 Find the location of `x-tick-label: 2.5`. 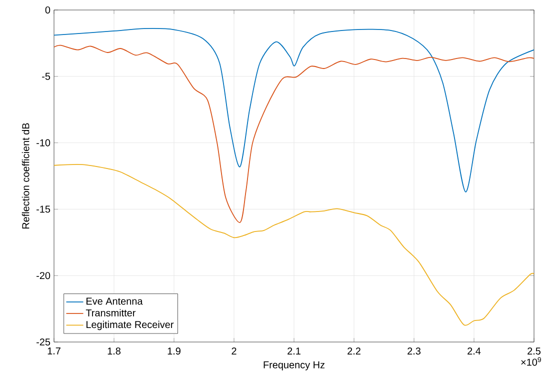

x-tick-label: 2.5 is located at coordinates (534, 351).